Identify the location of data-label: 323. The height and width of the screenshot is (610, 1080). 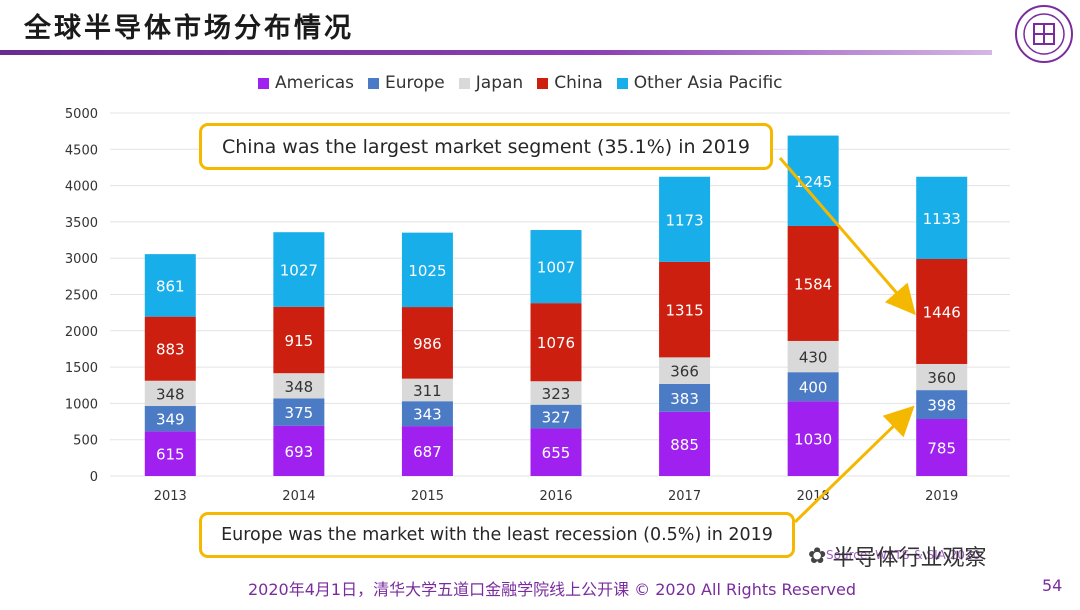
(556, 394).